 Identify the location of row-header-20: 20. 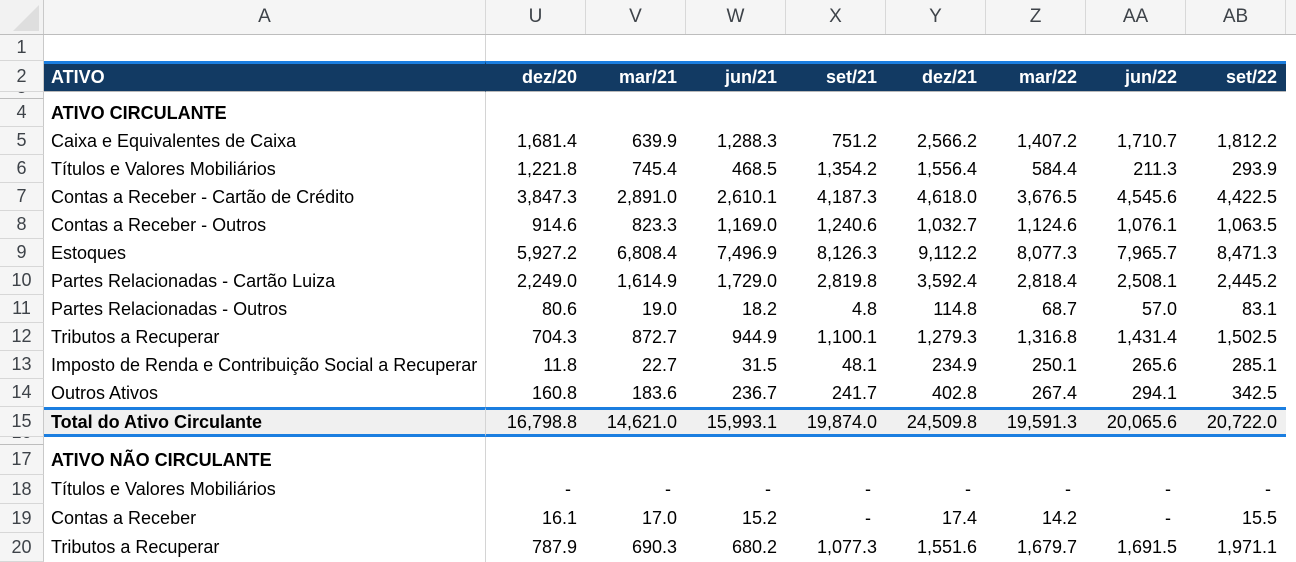
(22, 547).